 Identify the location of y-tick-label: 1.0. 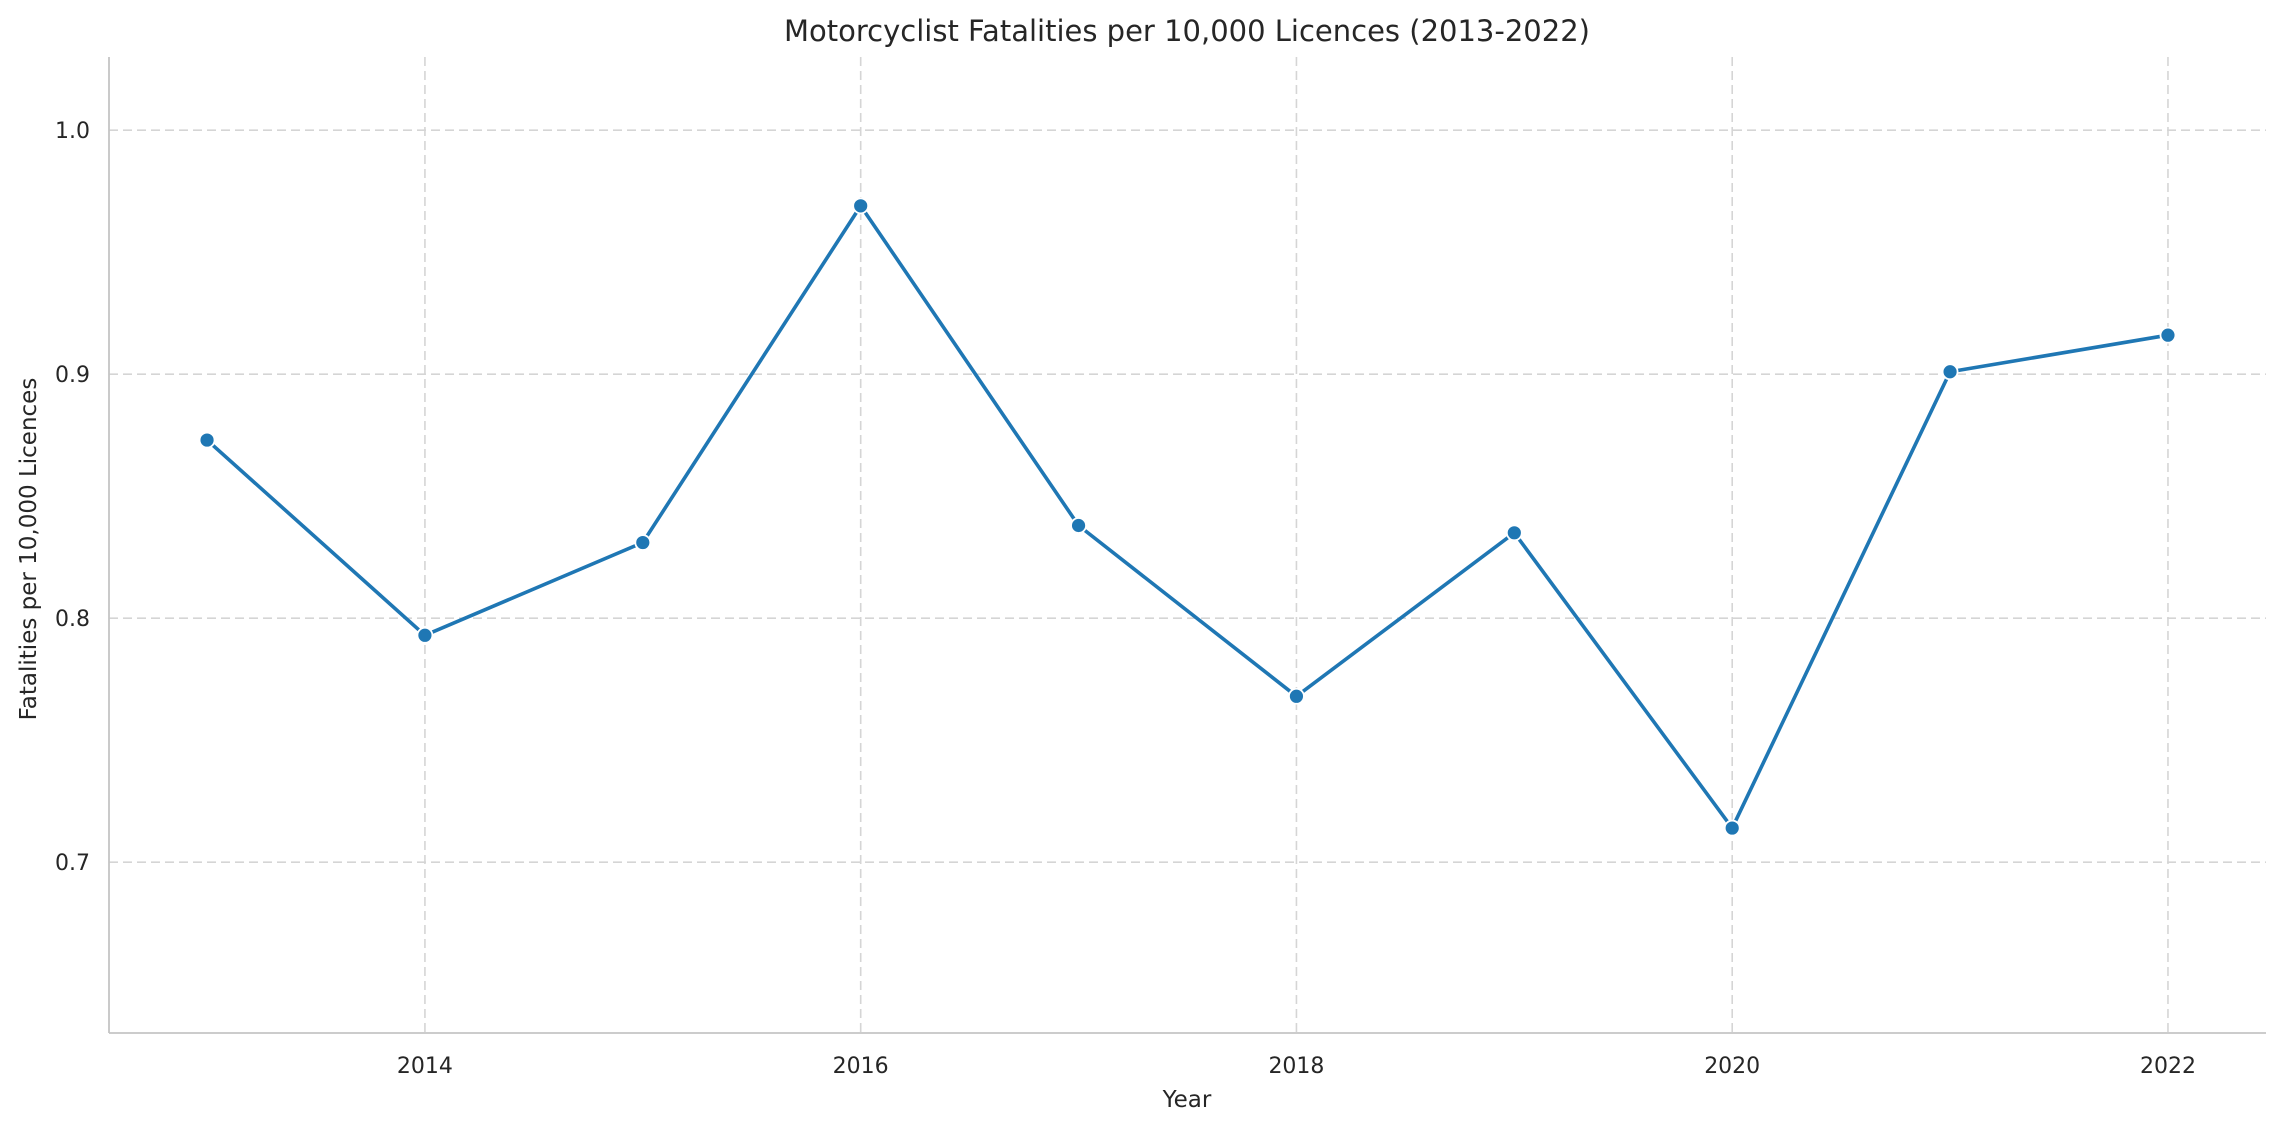
(72, 131).